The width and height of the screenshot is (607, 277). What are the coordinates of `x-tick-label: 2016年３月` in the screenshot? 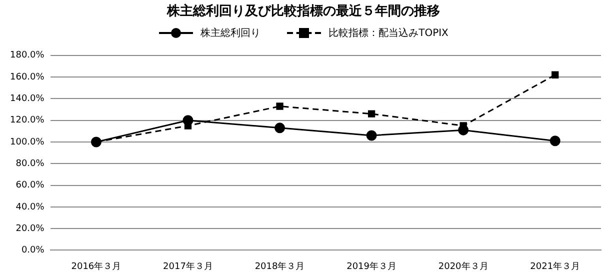 It's located at (96, 266).